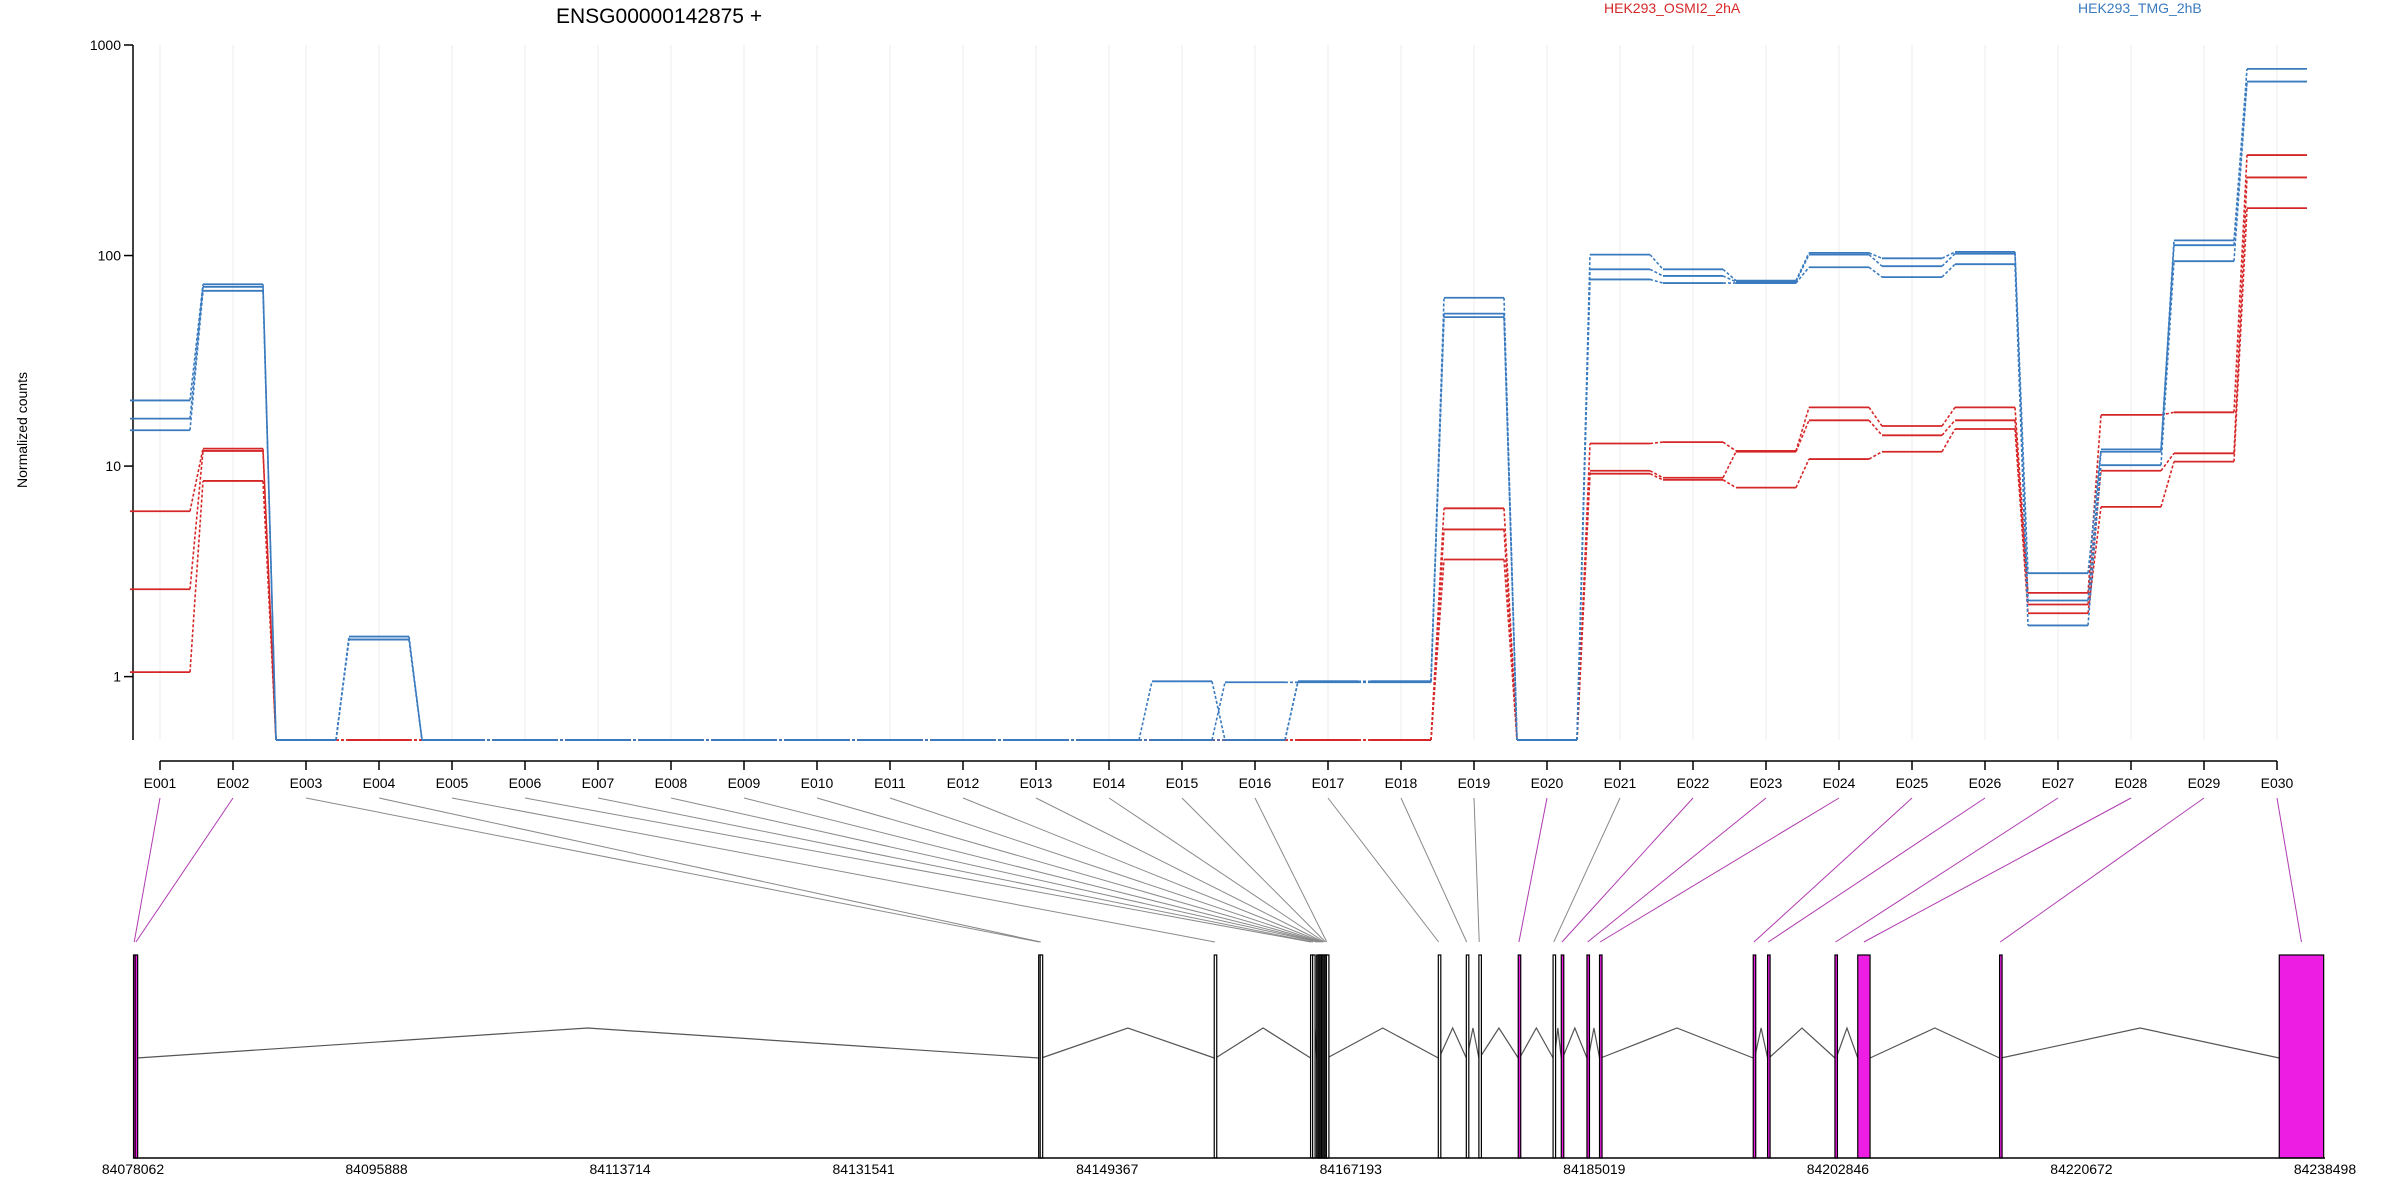 The height and width of the screenshot is (1200, 2400). What do you see at coordinates (1997, 870) in the screenshot?
I see `link-e028` at bounding box center [1997, 870].